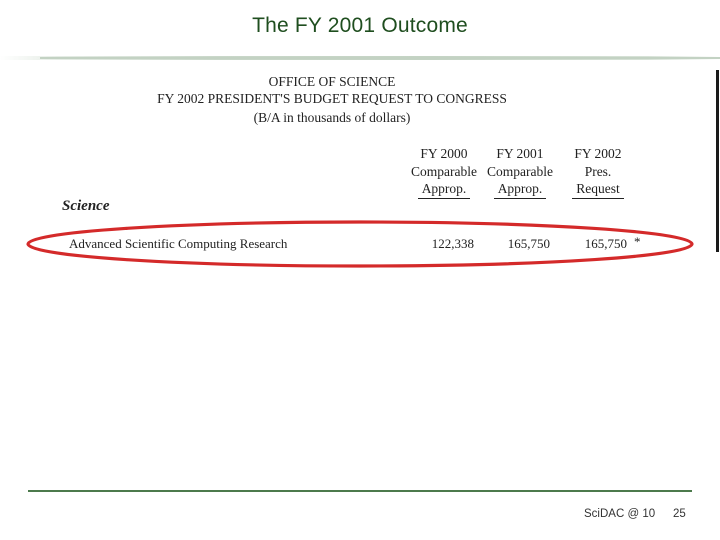  I want to click on column-header-fy2002: FY 2002 Pres. Request, so click(598, 172).